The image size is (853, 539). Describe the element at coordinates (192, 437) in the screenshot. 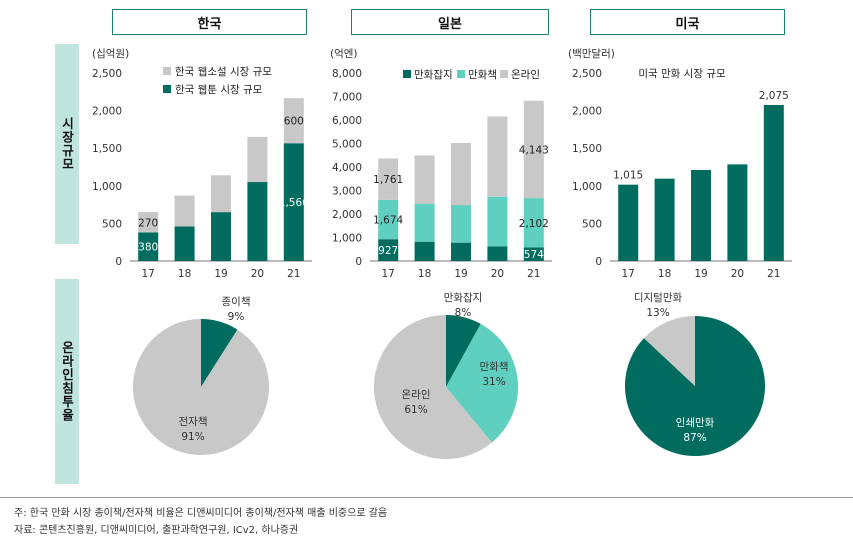

I see `pie-slice-value: 91%` at that location.